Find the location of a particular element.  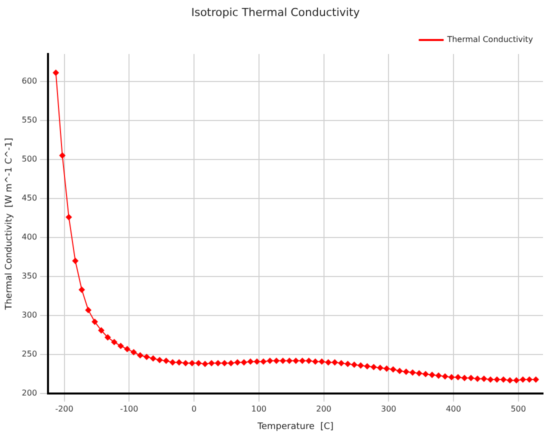

x-tick-label: 300 is located at coordinates (388, 409).